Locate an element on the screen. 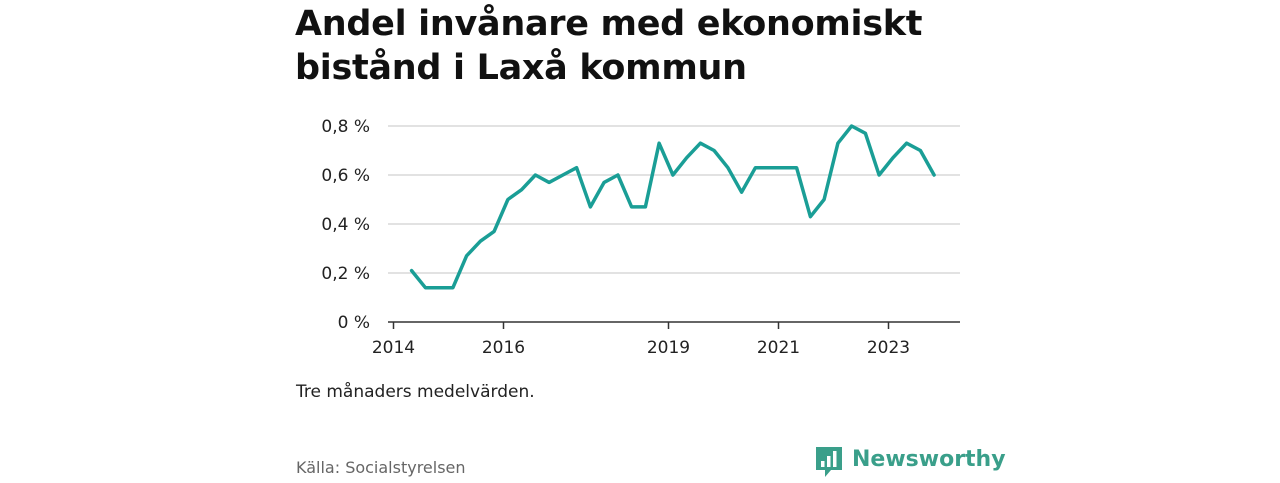  series-line is located at coordinates (672, 207).